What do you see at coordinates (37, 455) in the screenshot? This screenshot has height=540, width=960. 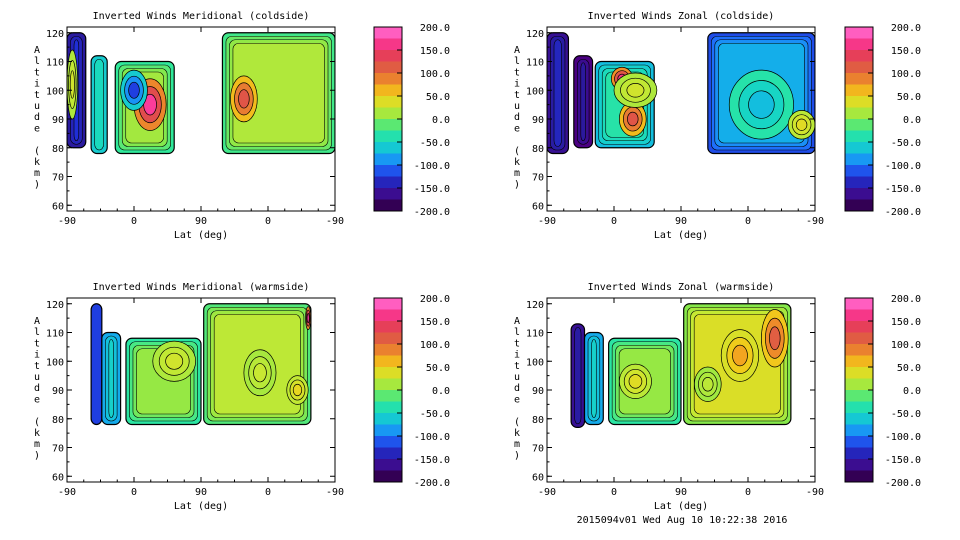 I see `y-axis-label-char: )` at bounding box center [37, 455].